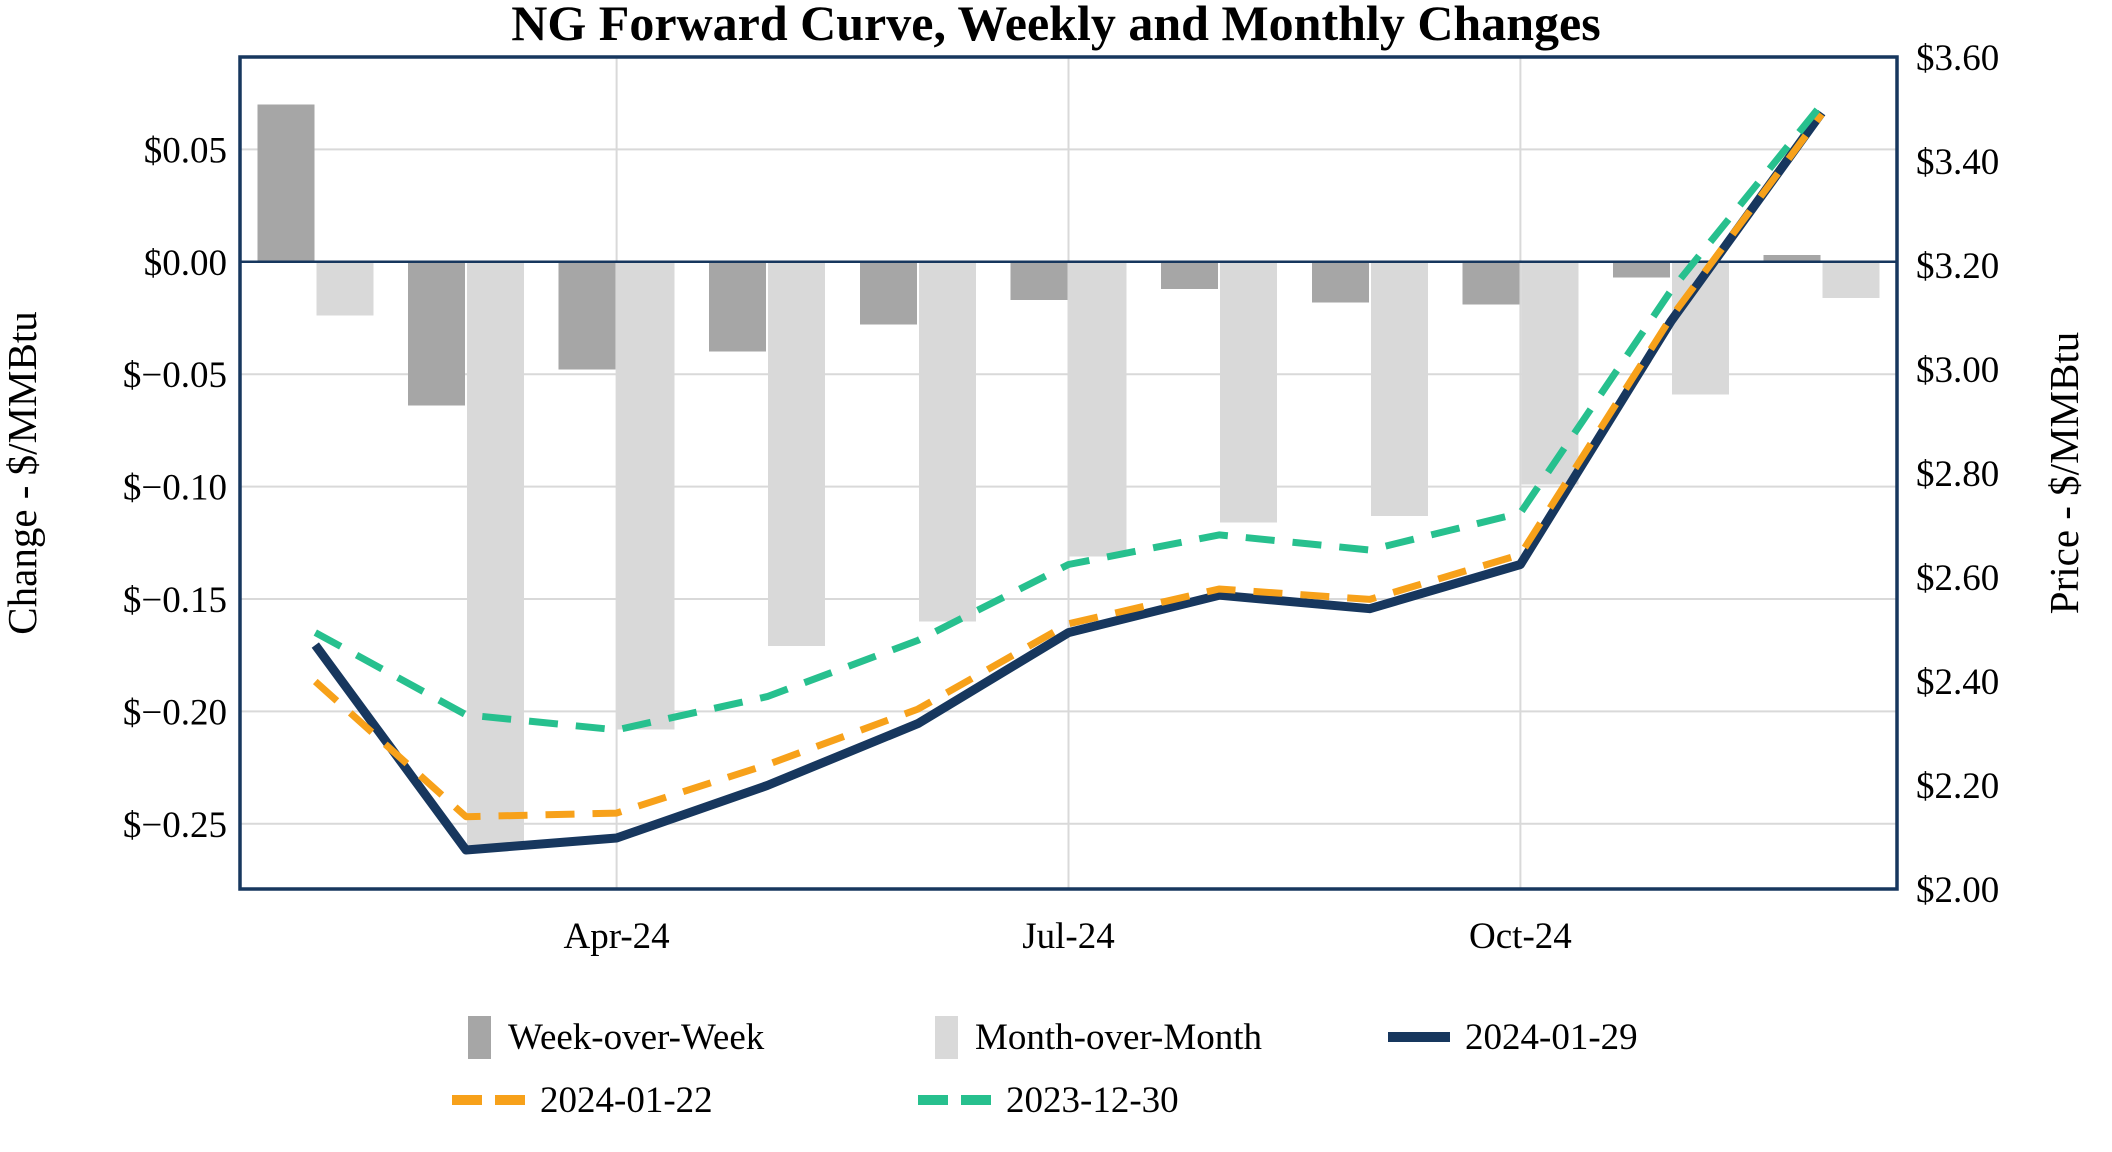 The height and width of the screenshot is (1152, 2112). I want to click on y-axis-left-tick-label: $0.05, so click(185, 150).